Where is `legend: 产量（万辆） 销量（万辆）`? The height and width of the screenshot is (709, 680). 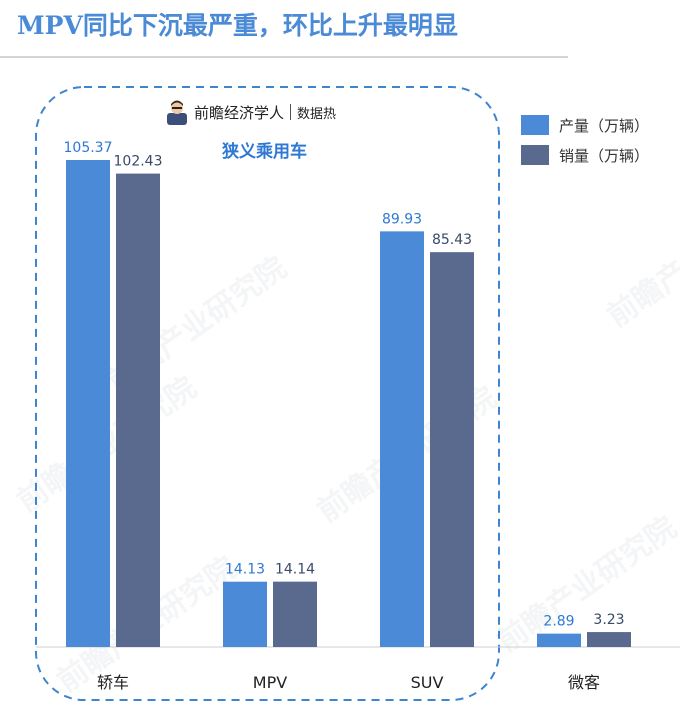
legend: 产量（万辆） 销量（万辆） is located at coordinates (585, 140).